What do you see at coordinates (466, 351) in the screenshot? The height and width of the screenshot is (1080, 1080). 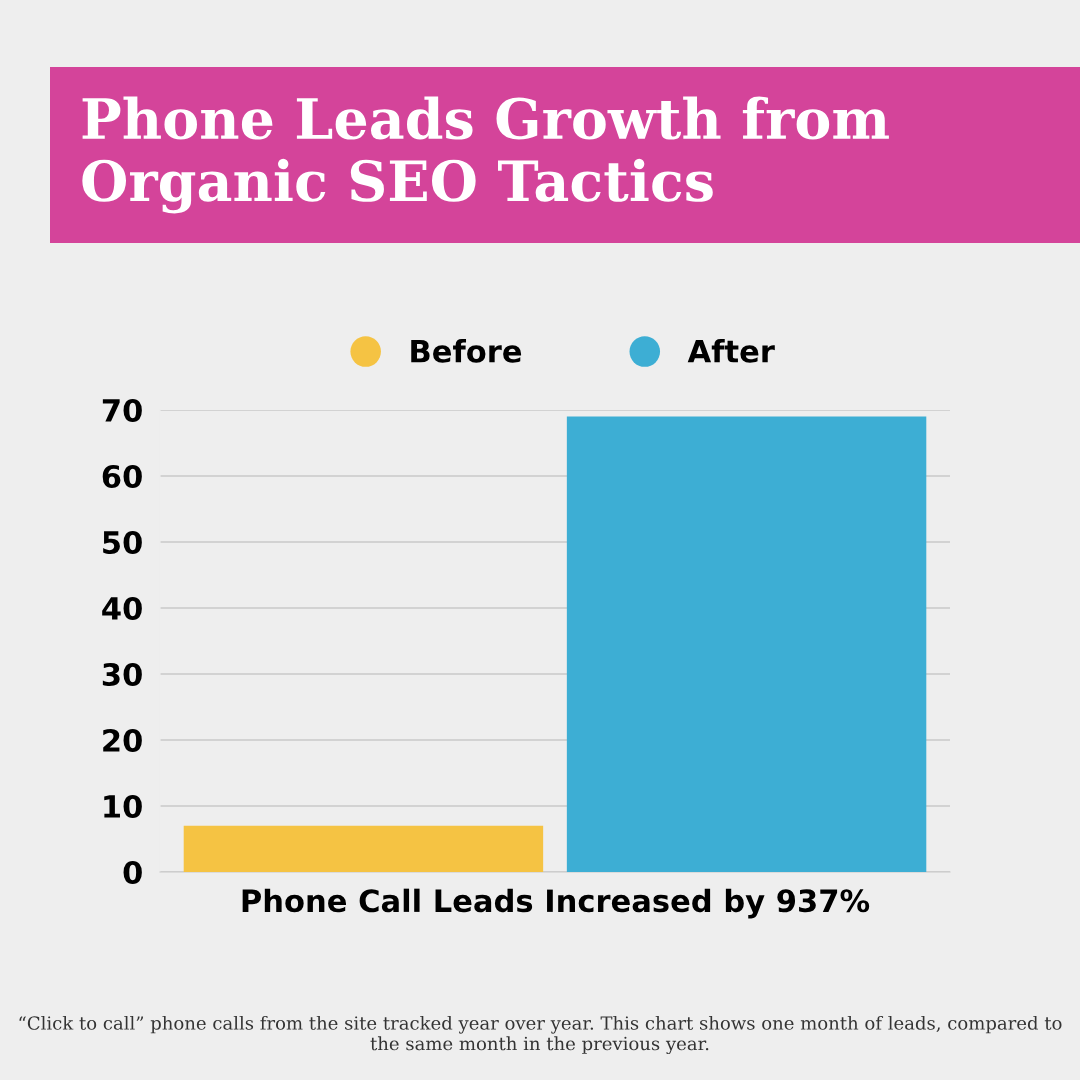 I see `legend-label: Before` at bounding box center [466, 351].